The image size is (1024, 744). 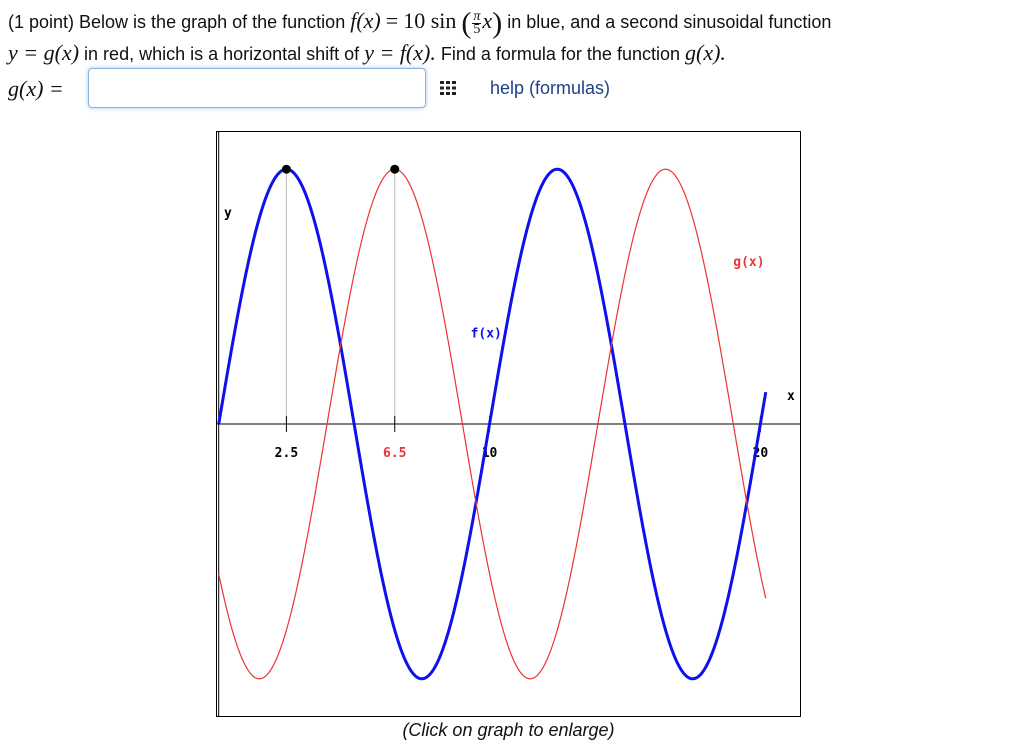 What do you see at coordinates (286, 453) in the screenshot?
I see `x-tick-label: 2.5` at bounding box center [286, 453].